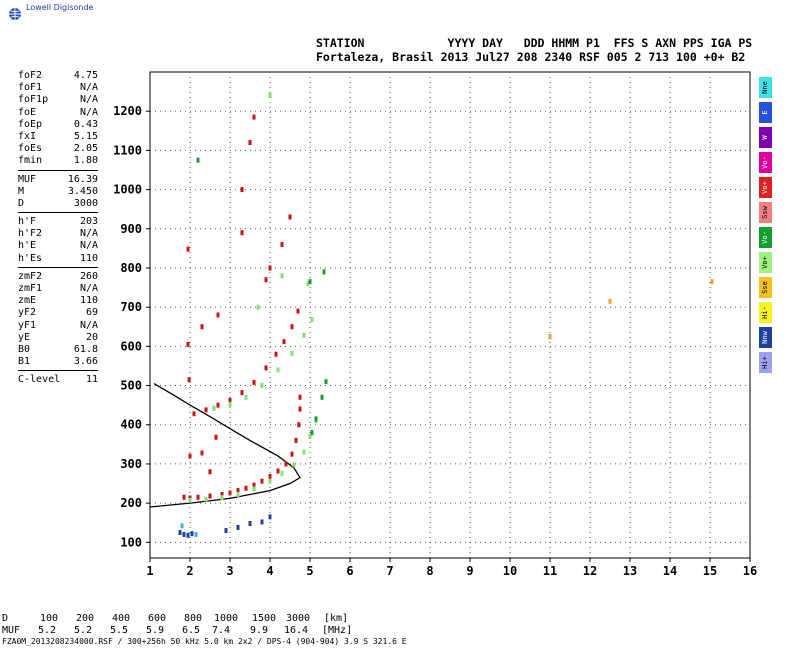 The width and height of the screenshot is (800, 650). Describe the element at coordinates (765, 87) in the screenshot. I see `legend-item: Nne` at that location.